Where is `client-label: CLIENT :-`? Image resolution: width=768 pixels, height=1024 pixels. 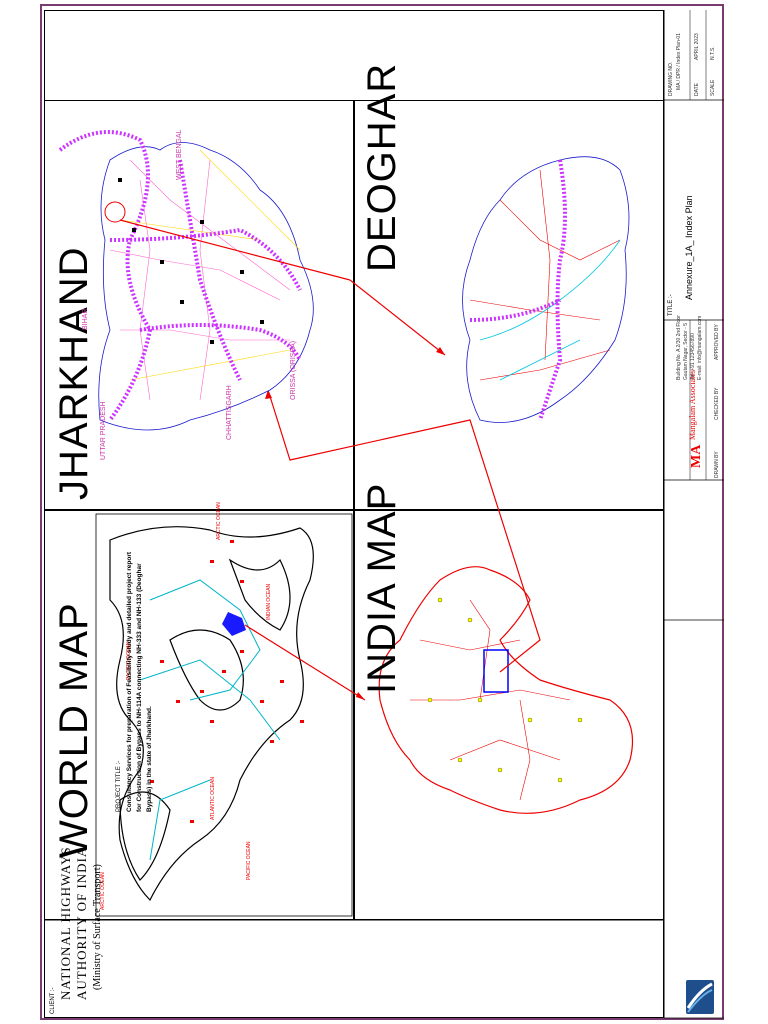 client-label: CLIENT :- is located at coordinates (53, 1000).